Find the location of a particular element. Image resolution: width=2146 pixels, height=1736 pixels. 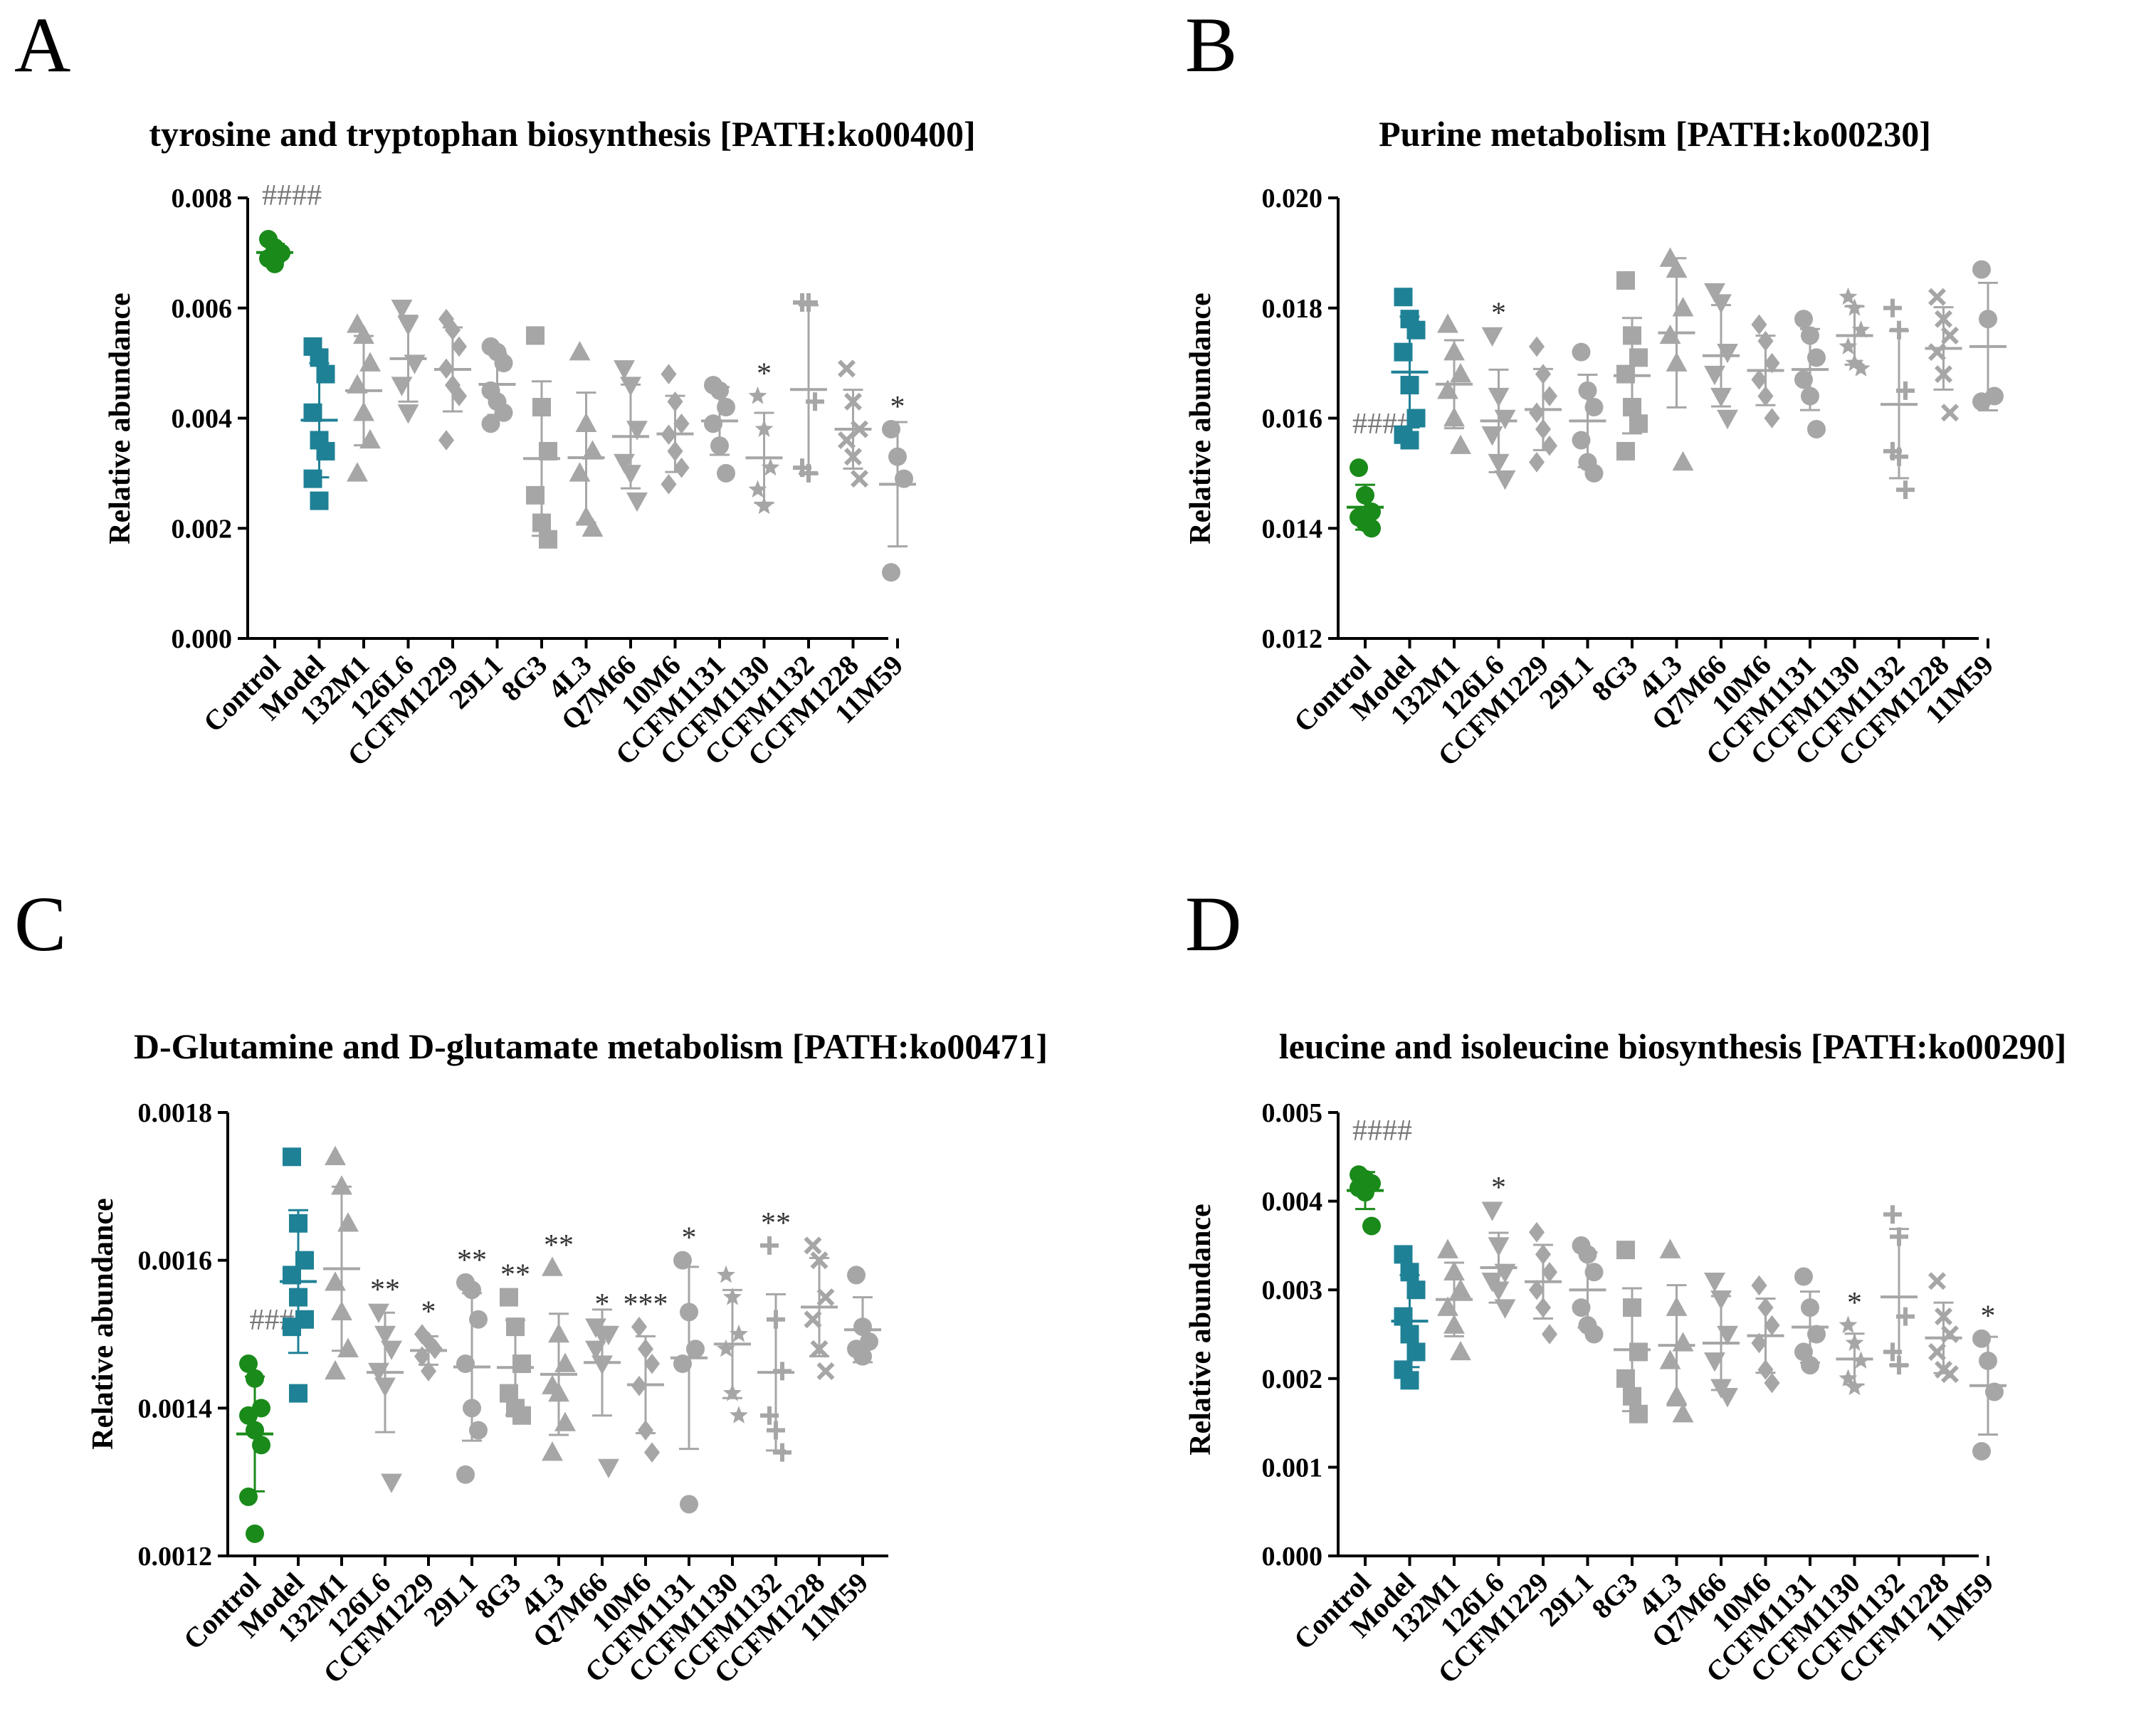

significance-label: ** is located at coordinates (776, 1223).